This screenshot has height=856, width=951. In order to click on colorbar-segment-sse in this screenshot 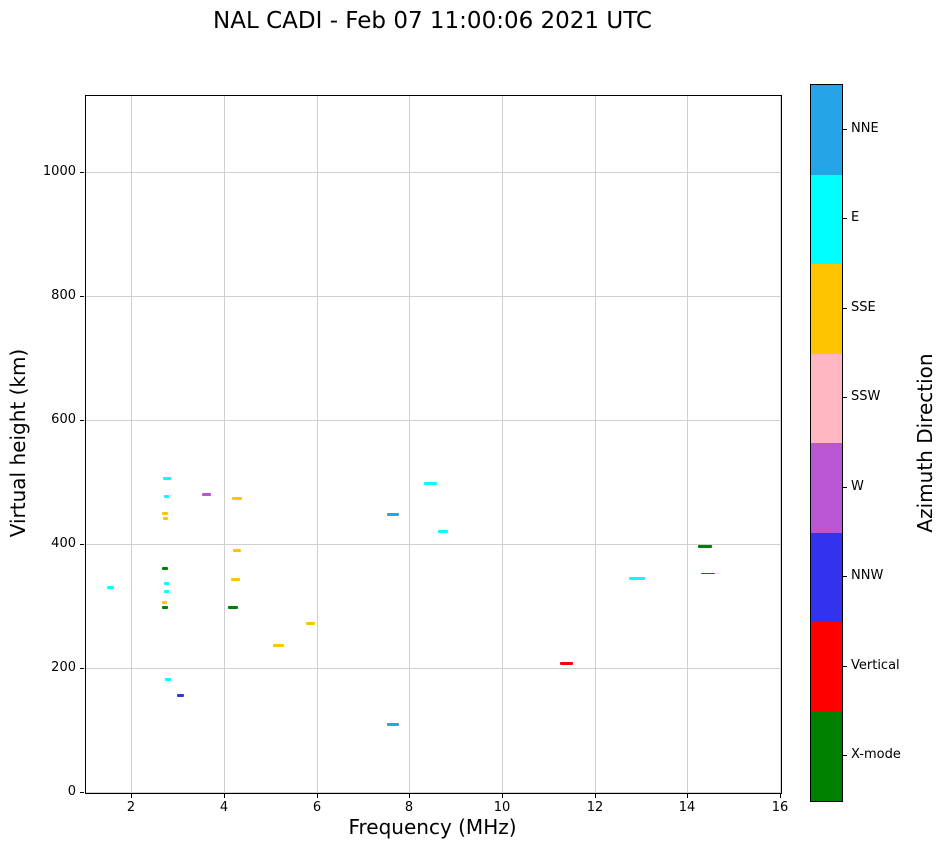, I will do `click(826, 309)`.